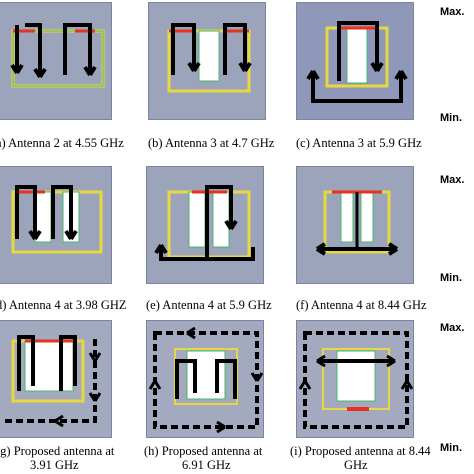 The image size is (474, 474). I want to click on current-distribution-d, so click(55, 225).